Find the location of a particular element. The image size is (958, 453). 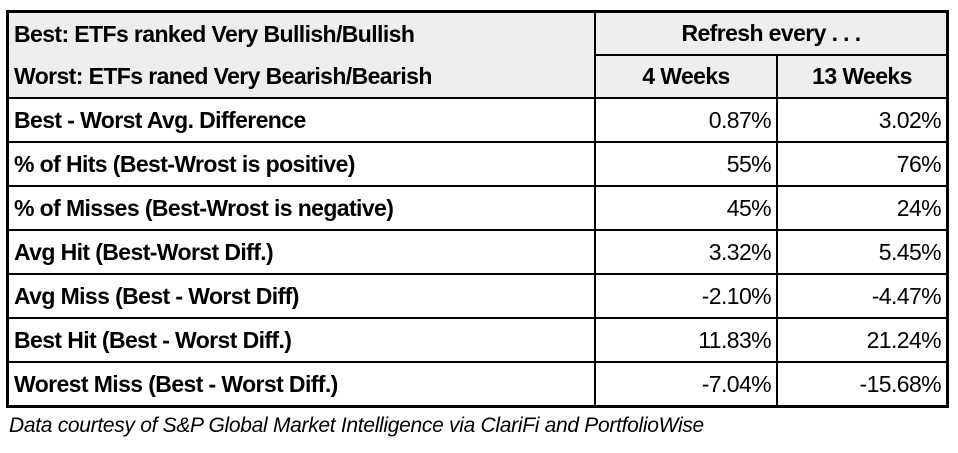

cell-13-weeks: 76% is located at coordinates (862, 164).